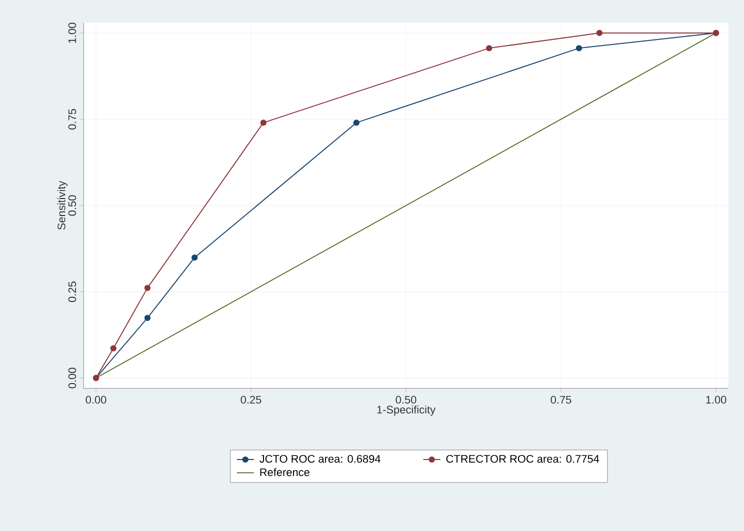  Describe the element at coordinates (251, 400) in the screenshot. I see `x-tick-label: 0.25` at that location.